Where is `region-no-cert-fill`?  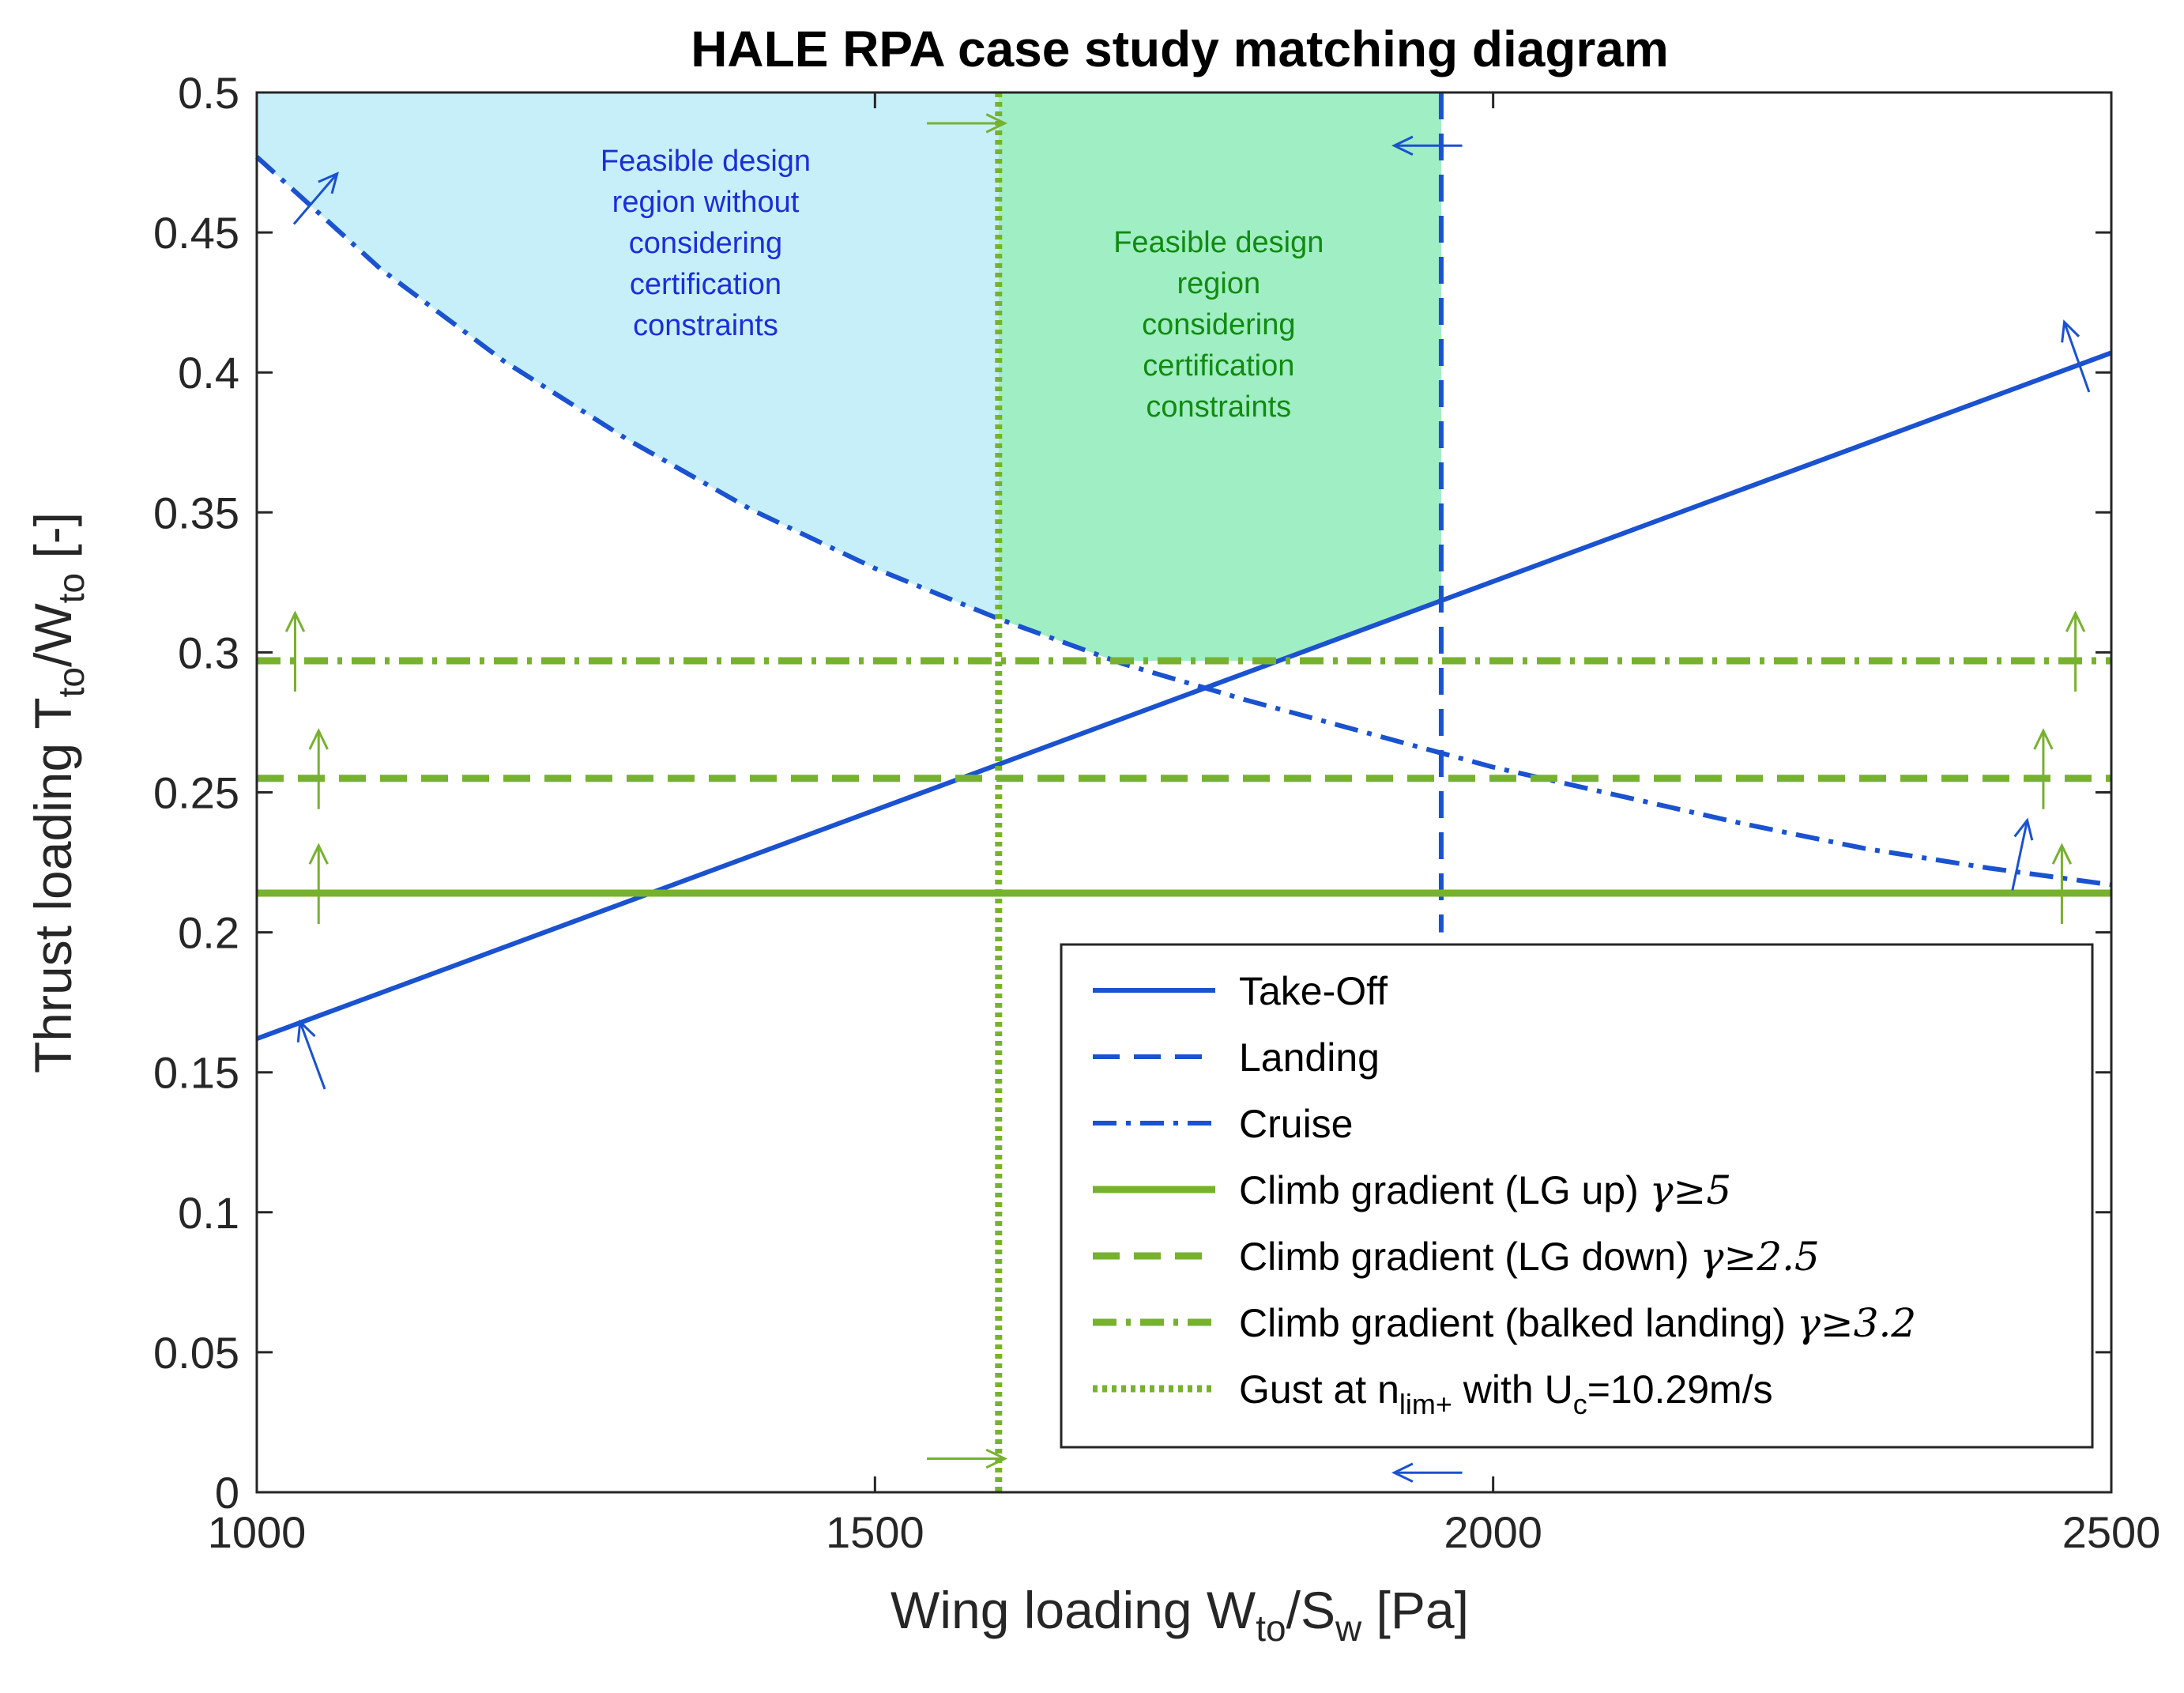 region-no-cert-fill is located at coordinates (628, 355).